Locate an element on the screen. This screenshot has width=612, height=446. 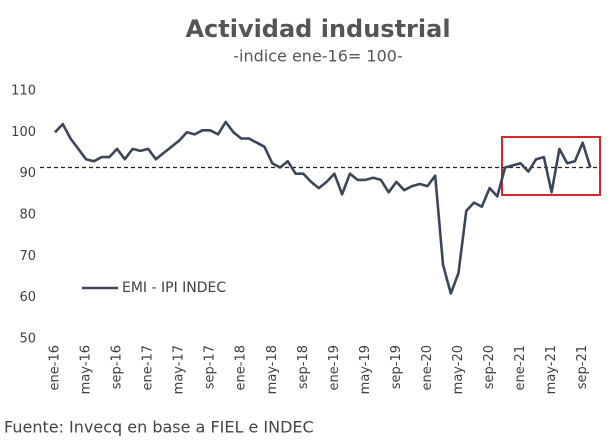
y-tick-label: 60 is located at coordinates (27, 297).